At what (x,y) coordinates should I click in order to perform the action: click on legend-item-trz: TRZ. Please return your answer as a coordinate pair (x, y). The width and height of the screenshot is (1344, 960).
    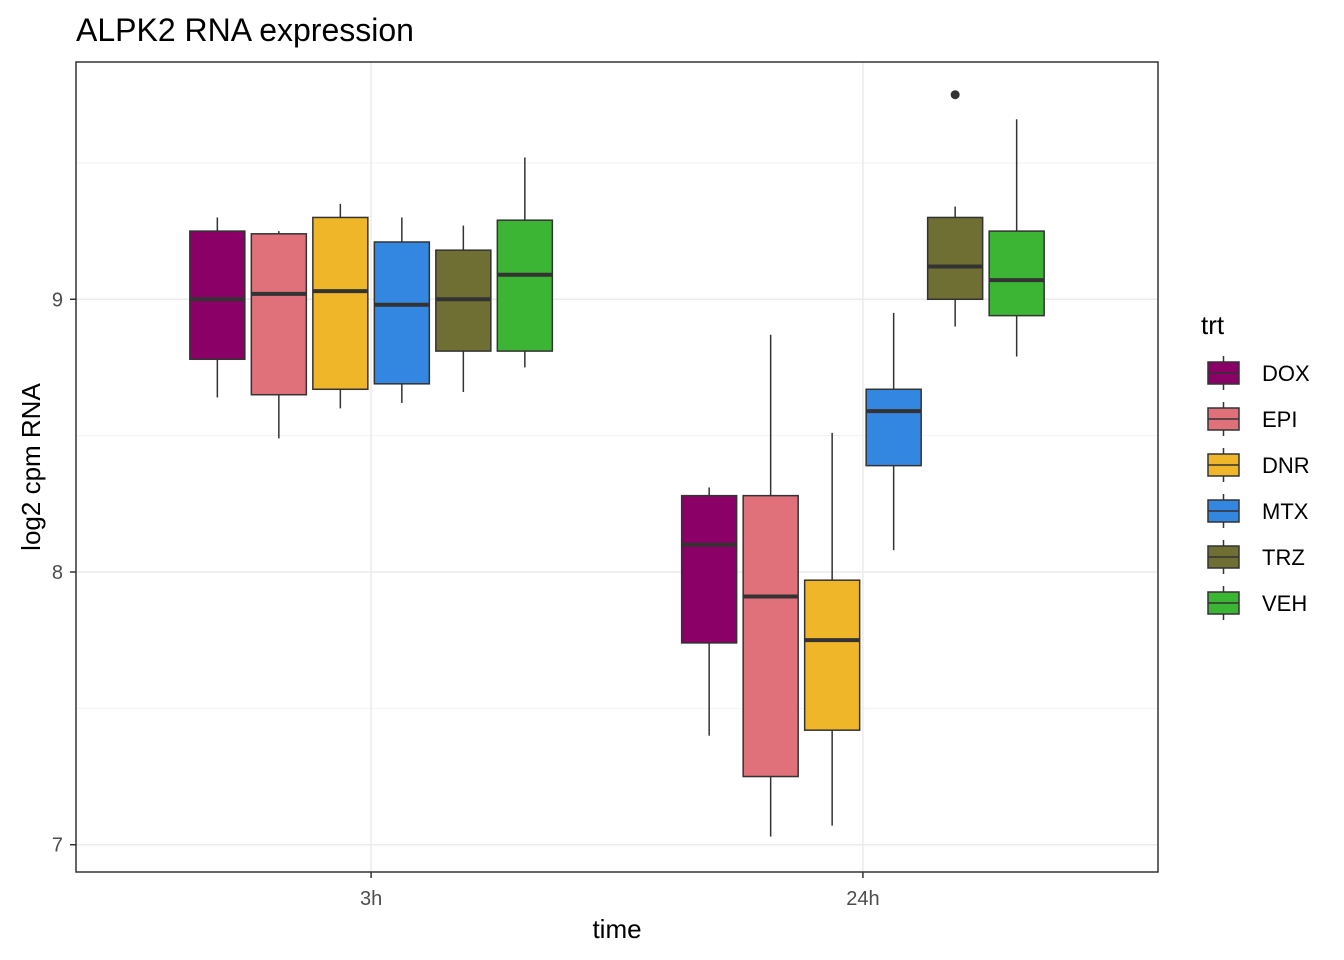
    Looking at the image, I should click on (1255, 557).